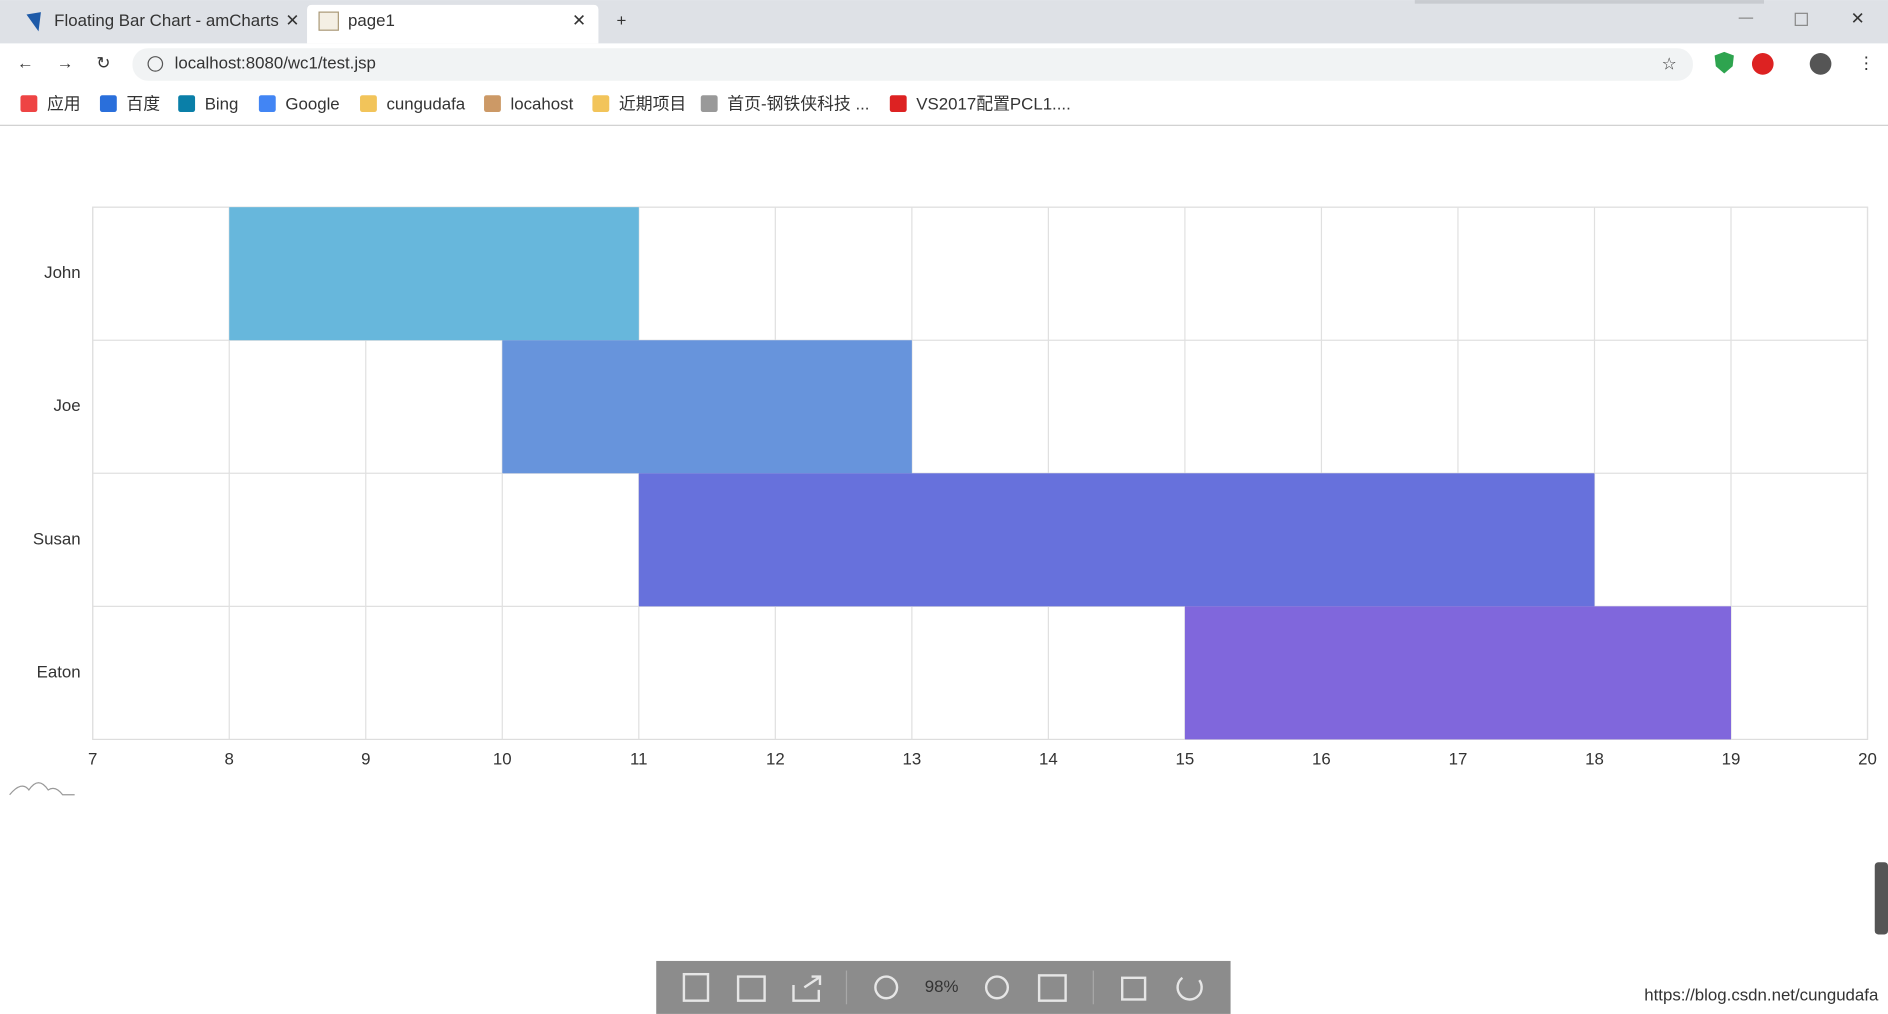 The width and height of the screenshot is (1888, 1014). I want to click on x-tick-label: 13, so click(911, 758).